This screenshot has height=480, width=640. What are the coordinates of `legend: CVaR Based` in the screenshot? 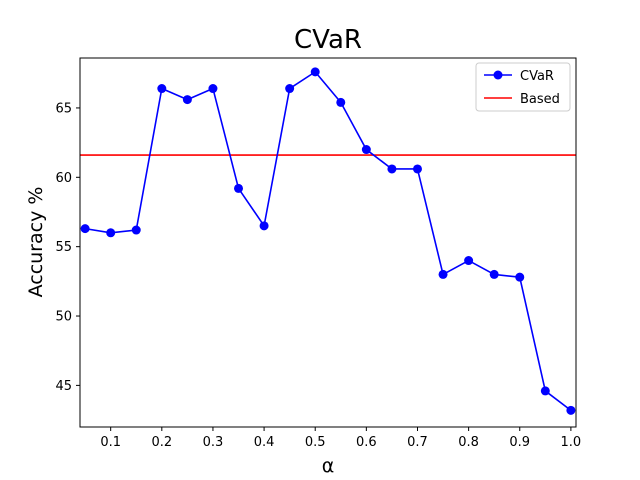 It's located at (523, 87).